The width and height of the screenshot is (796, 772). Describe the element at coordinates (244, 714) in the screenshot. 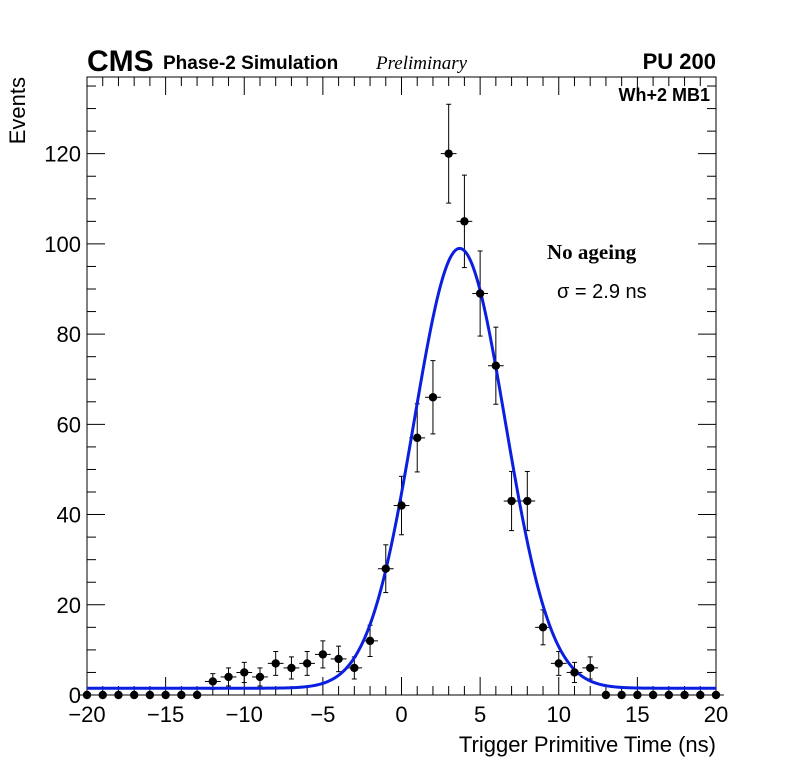

I see `x-tick-label: −10` at that location.